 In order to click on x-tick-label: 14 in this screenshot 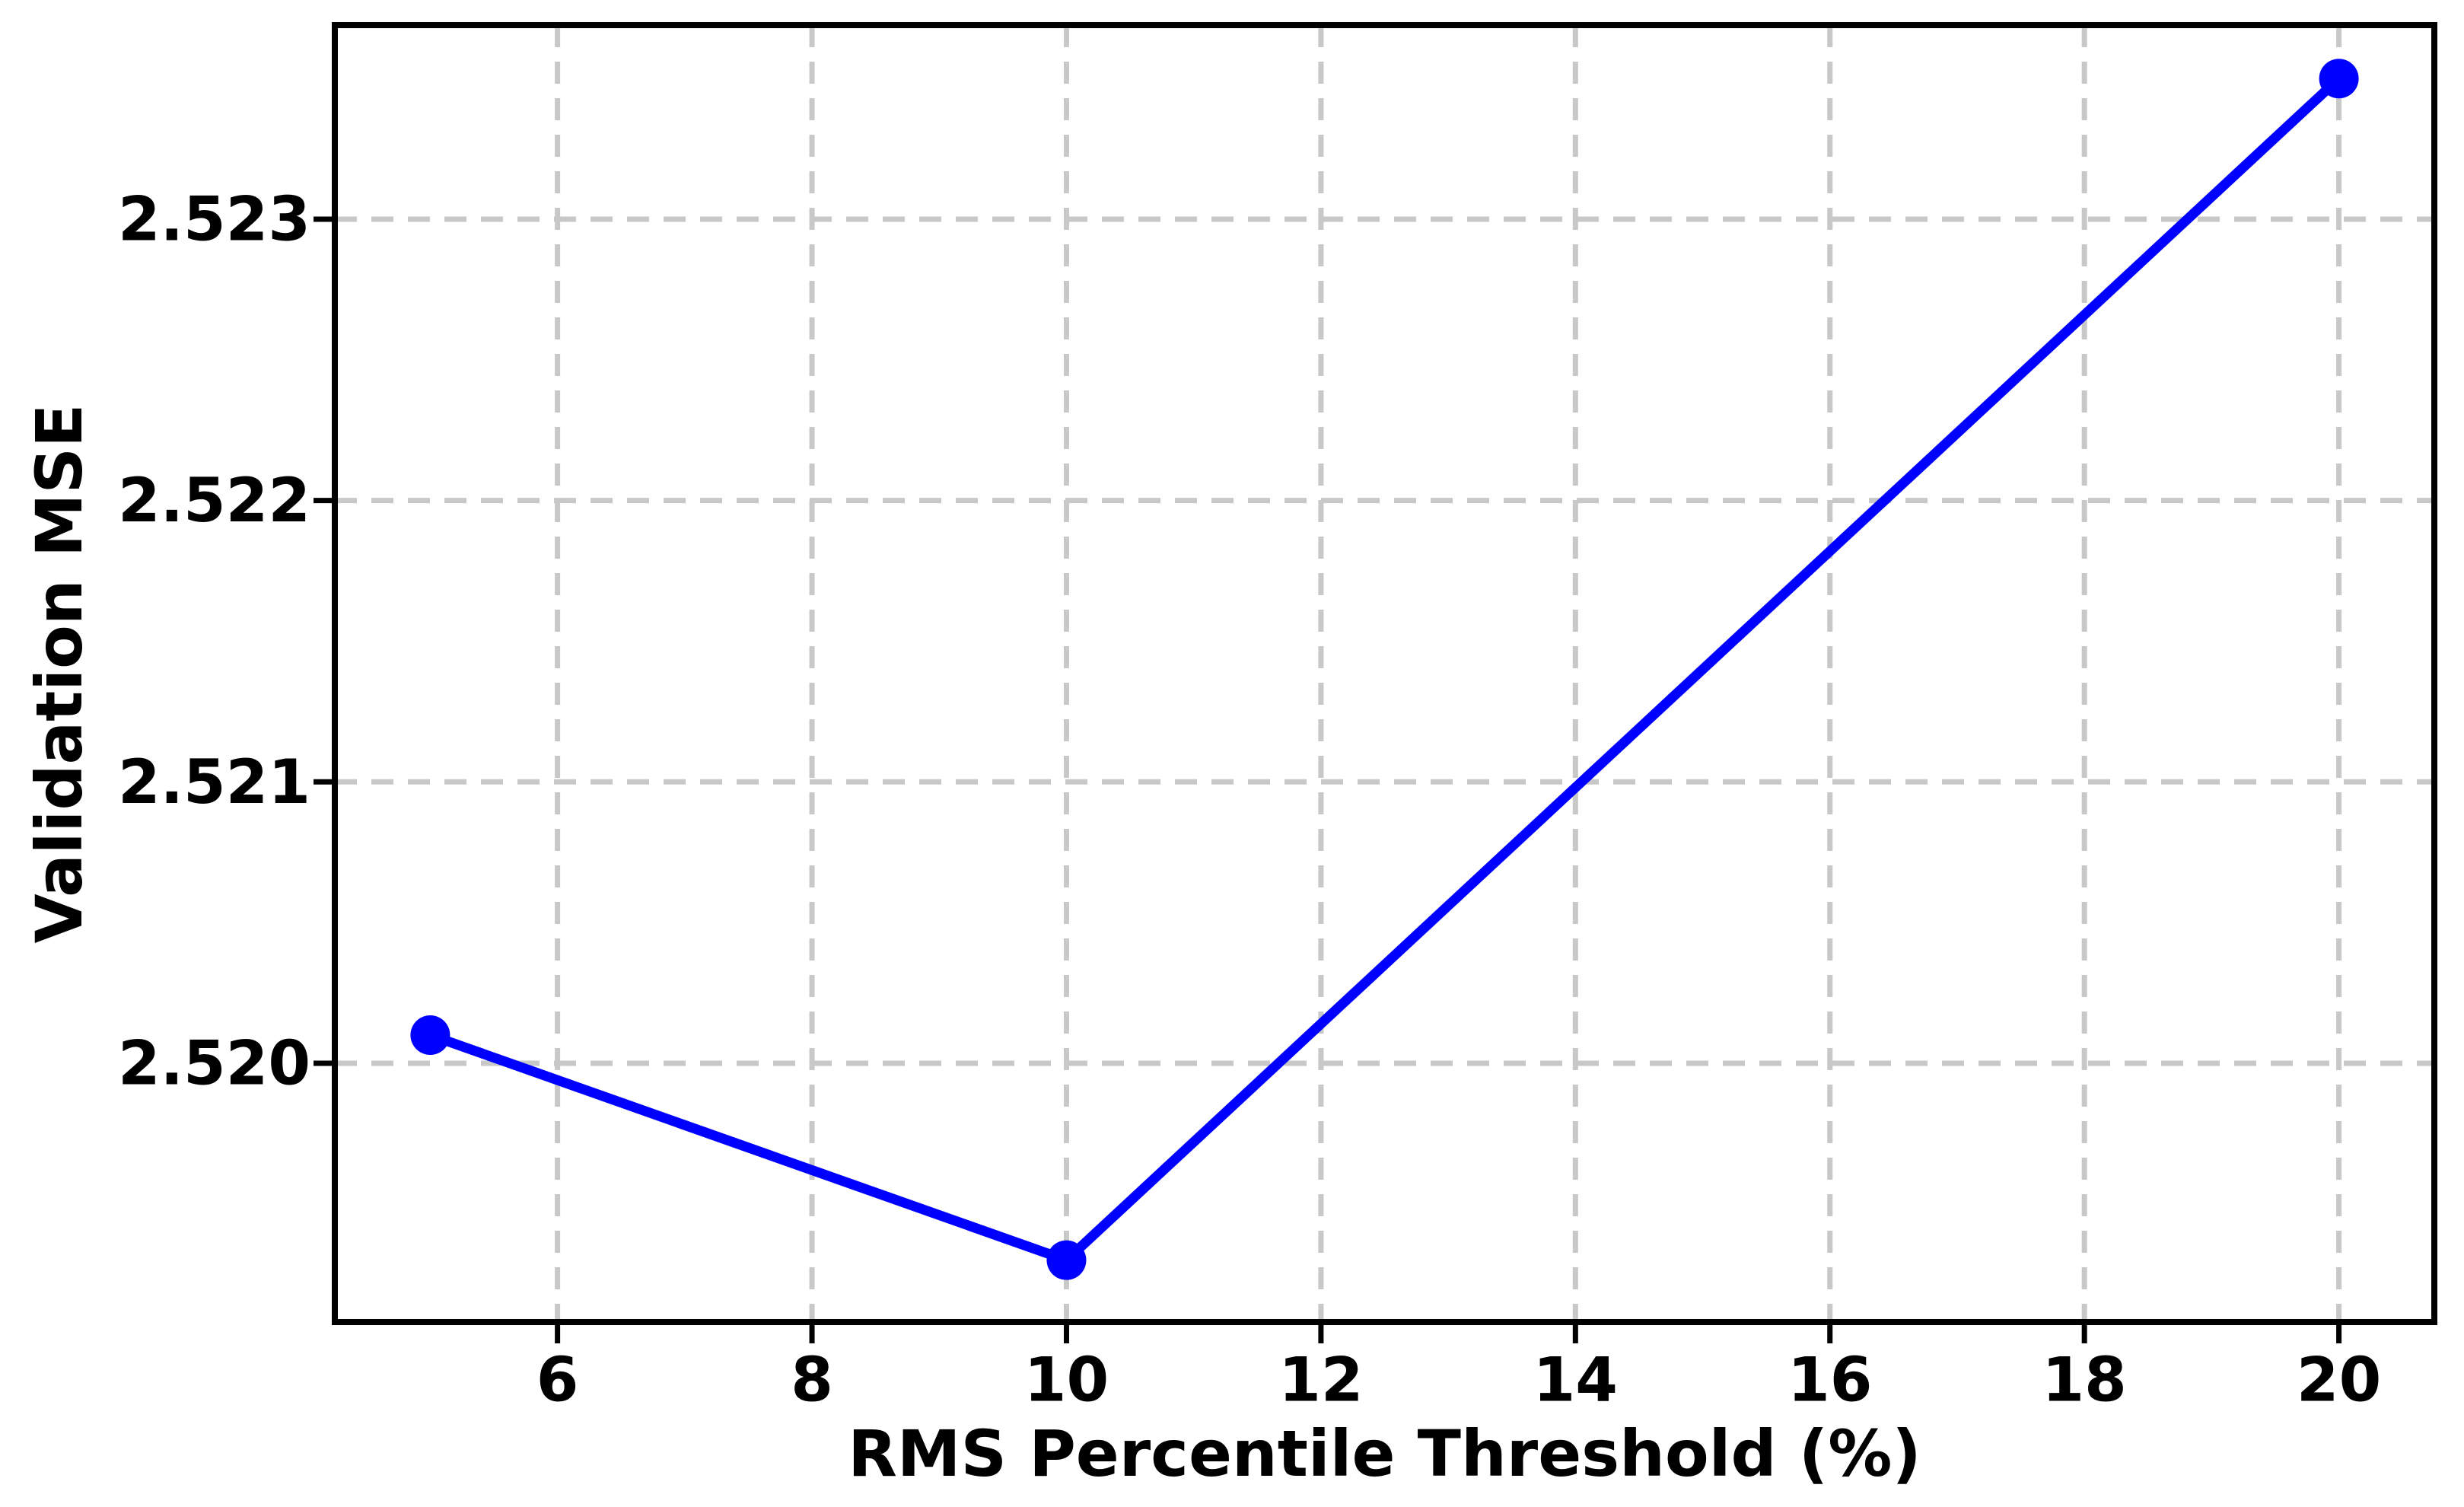, I will do `click(1575, 1380)`.